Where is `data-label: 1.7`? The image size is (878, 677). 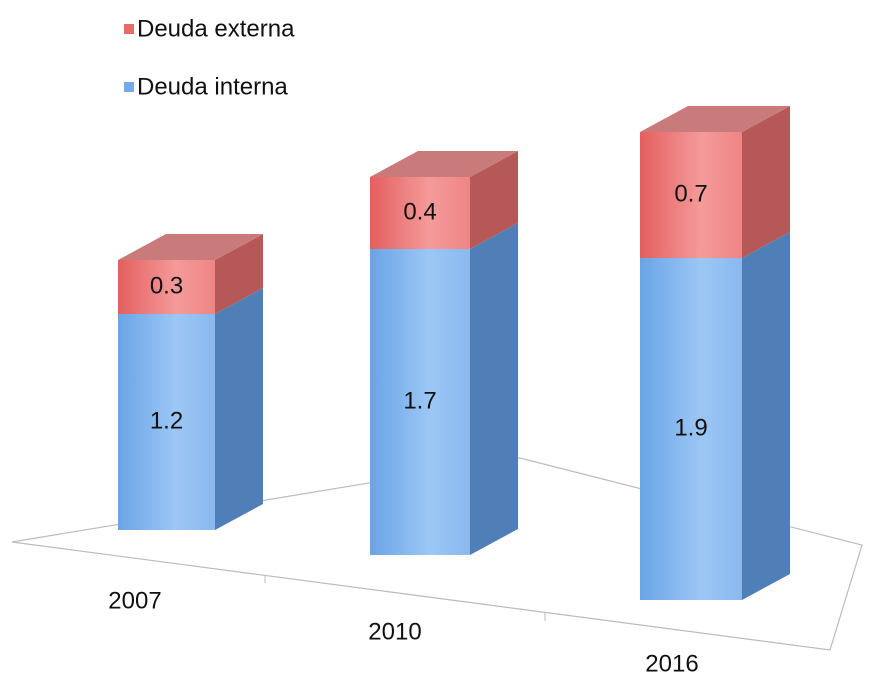 data-label: 1.7 is located at coordinates (419, 400).